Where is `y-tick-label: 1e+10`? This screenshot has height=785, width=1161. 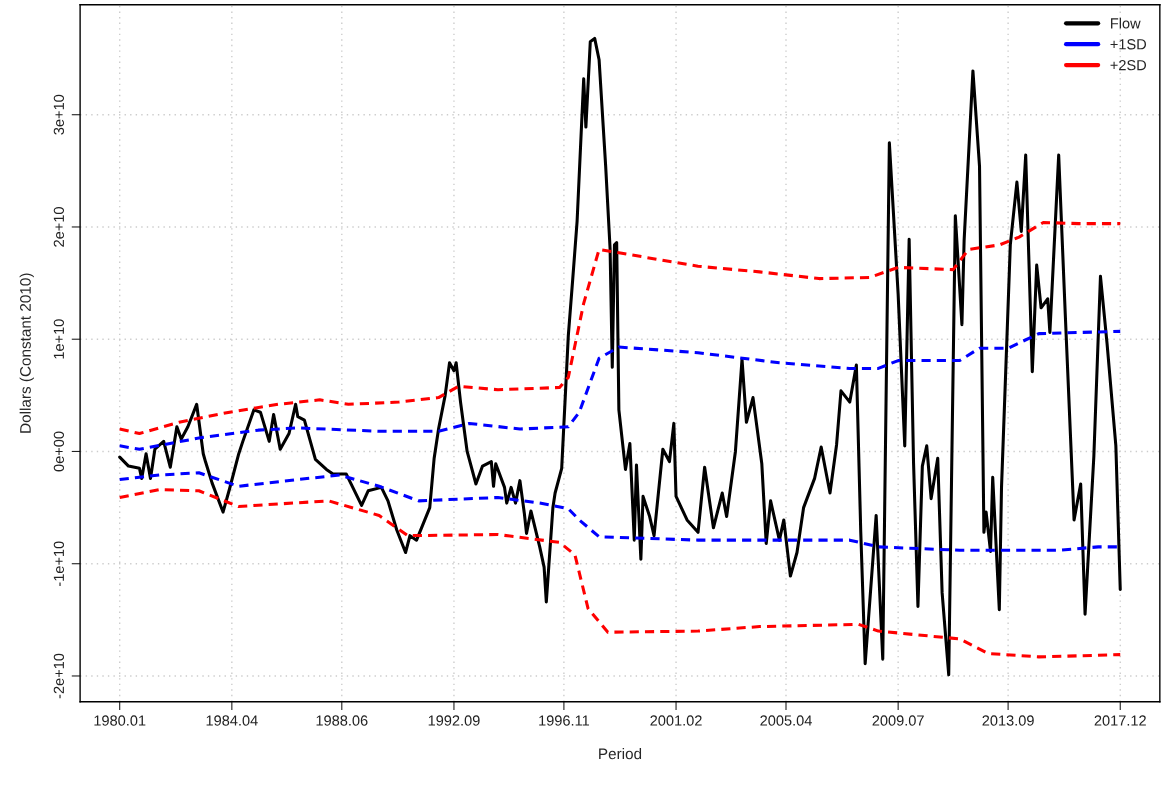 y-tick-label: 1e+10 is located at coordinates (59, 339).